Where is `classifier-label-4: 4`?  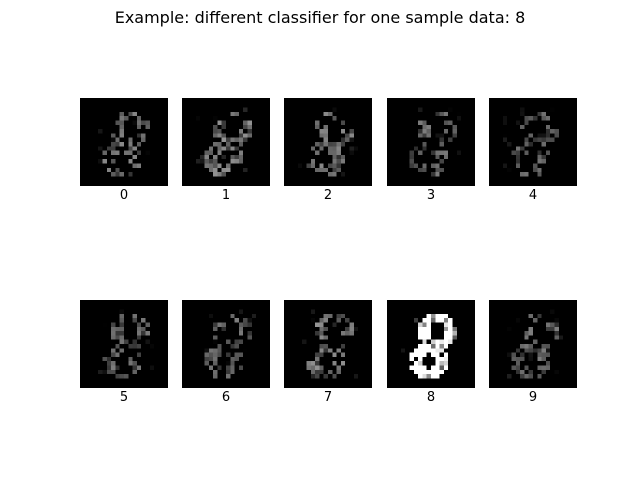
classifier-label-4: 4 is located at coordinates (533, 195).